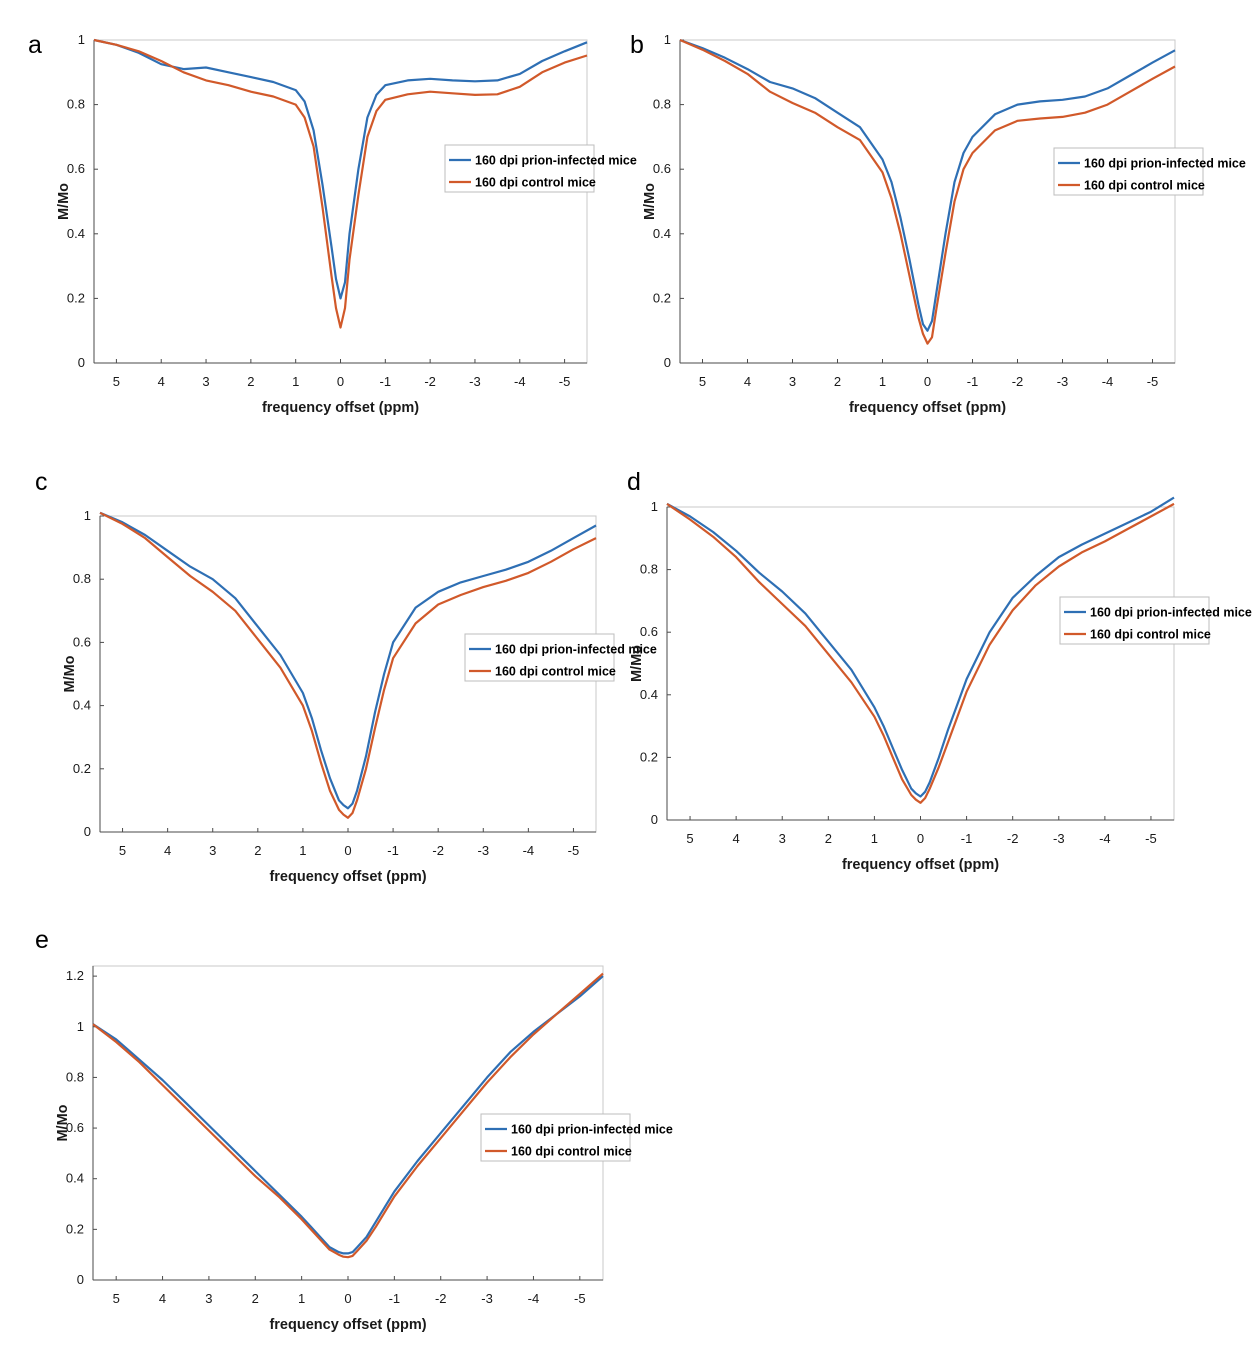 This screenshot has width=1254, height=1356. What do you see at coordinates (75, 975) in the screenshot?
I see `y-tick-label: 1.2` at bounding box center [75, 975].